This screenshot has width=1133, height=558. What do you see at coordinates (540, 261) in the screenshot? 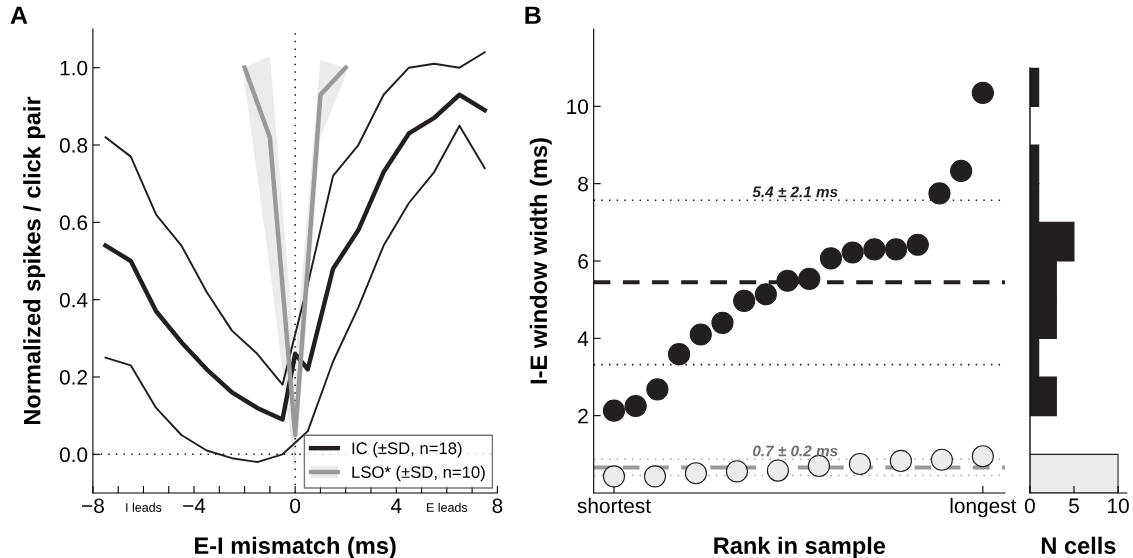
I see `y-axis-title: I-E window width (ms)` at bounding box center [540, 261].